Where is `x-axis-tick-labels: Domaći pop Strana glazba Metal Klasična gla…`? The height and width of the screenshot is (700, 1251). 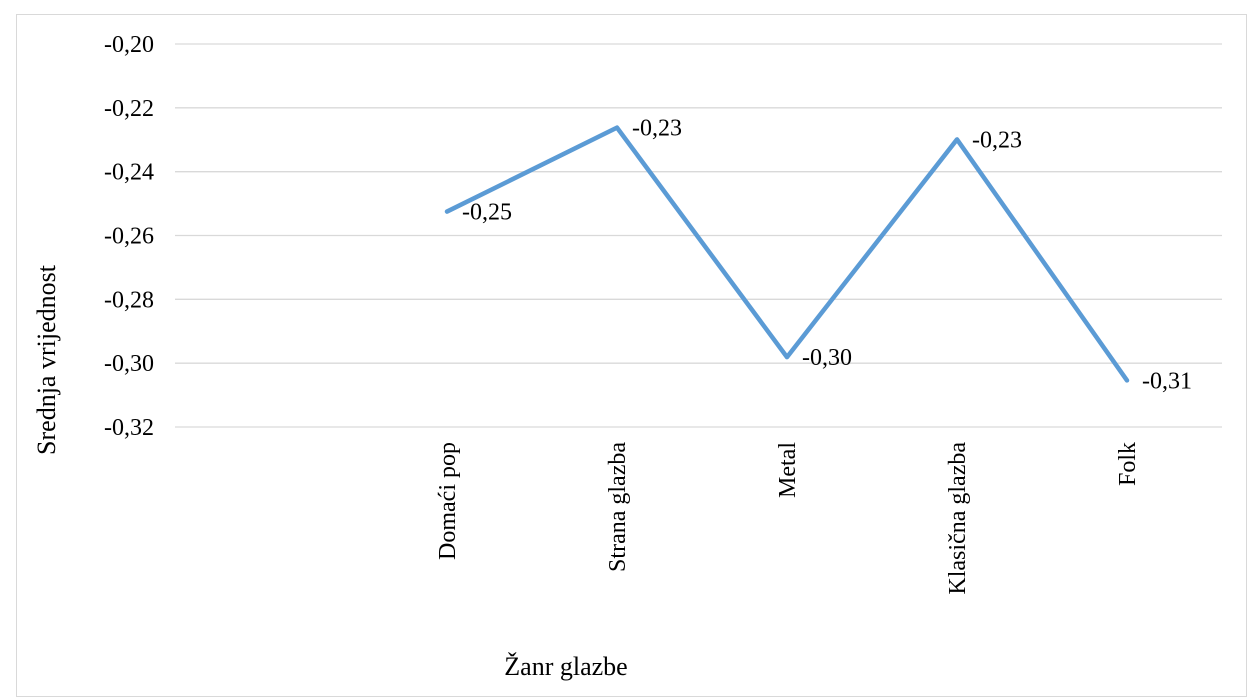 x-axis-tick-labels: Domaći pop Strana glazba Metal Klasična gla… is located at coordinates (788, 518).